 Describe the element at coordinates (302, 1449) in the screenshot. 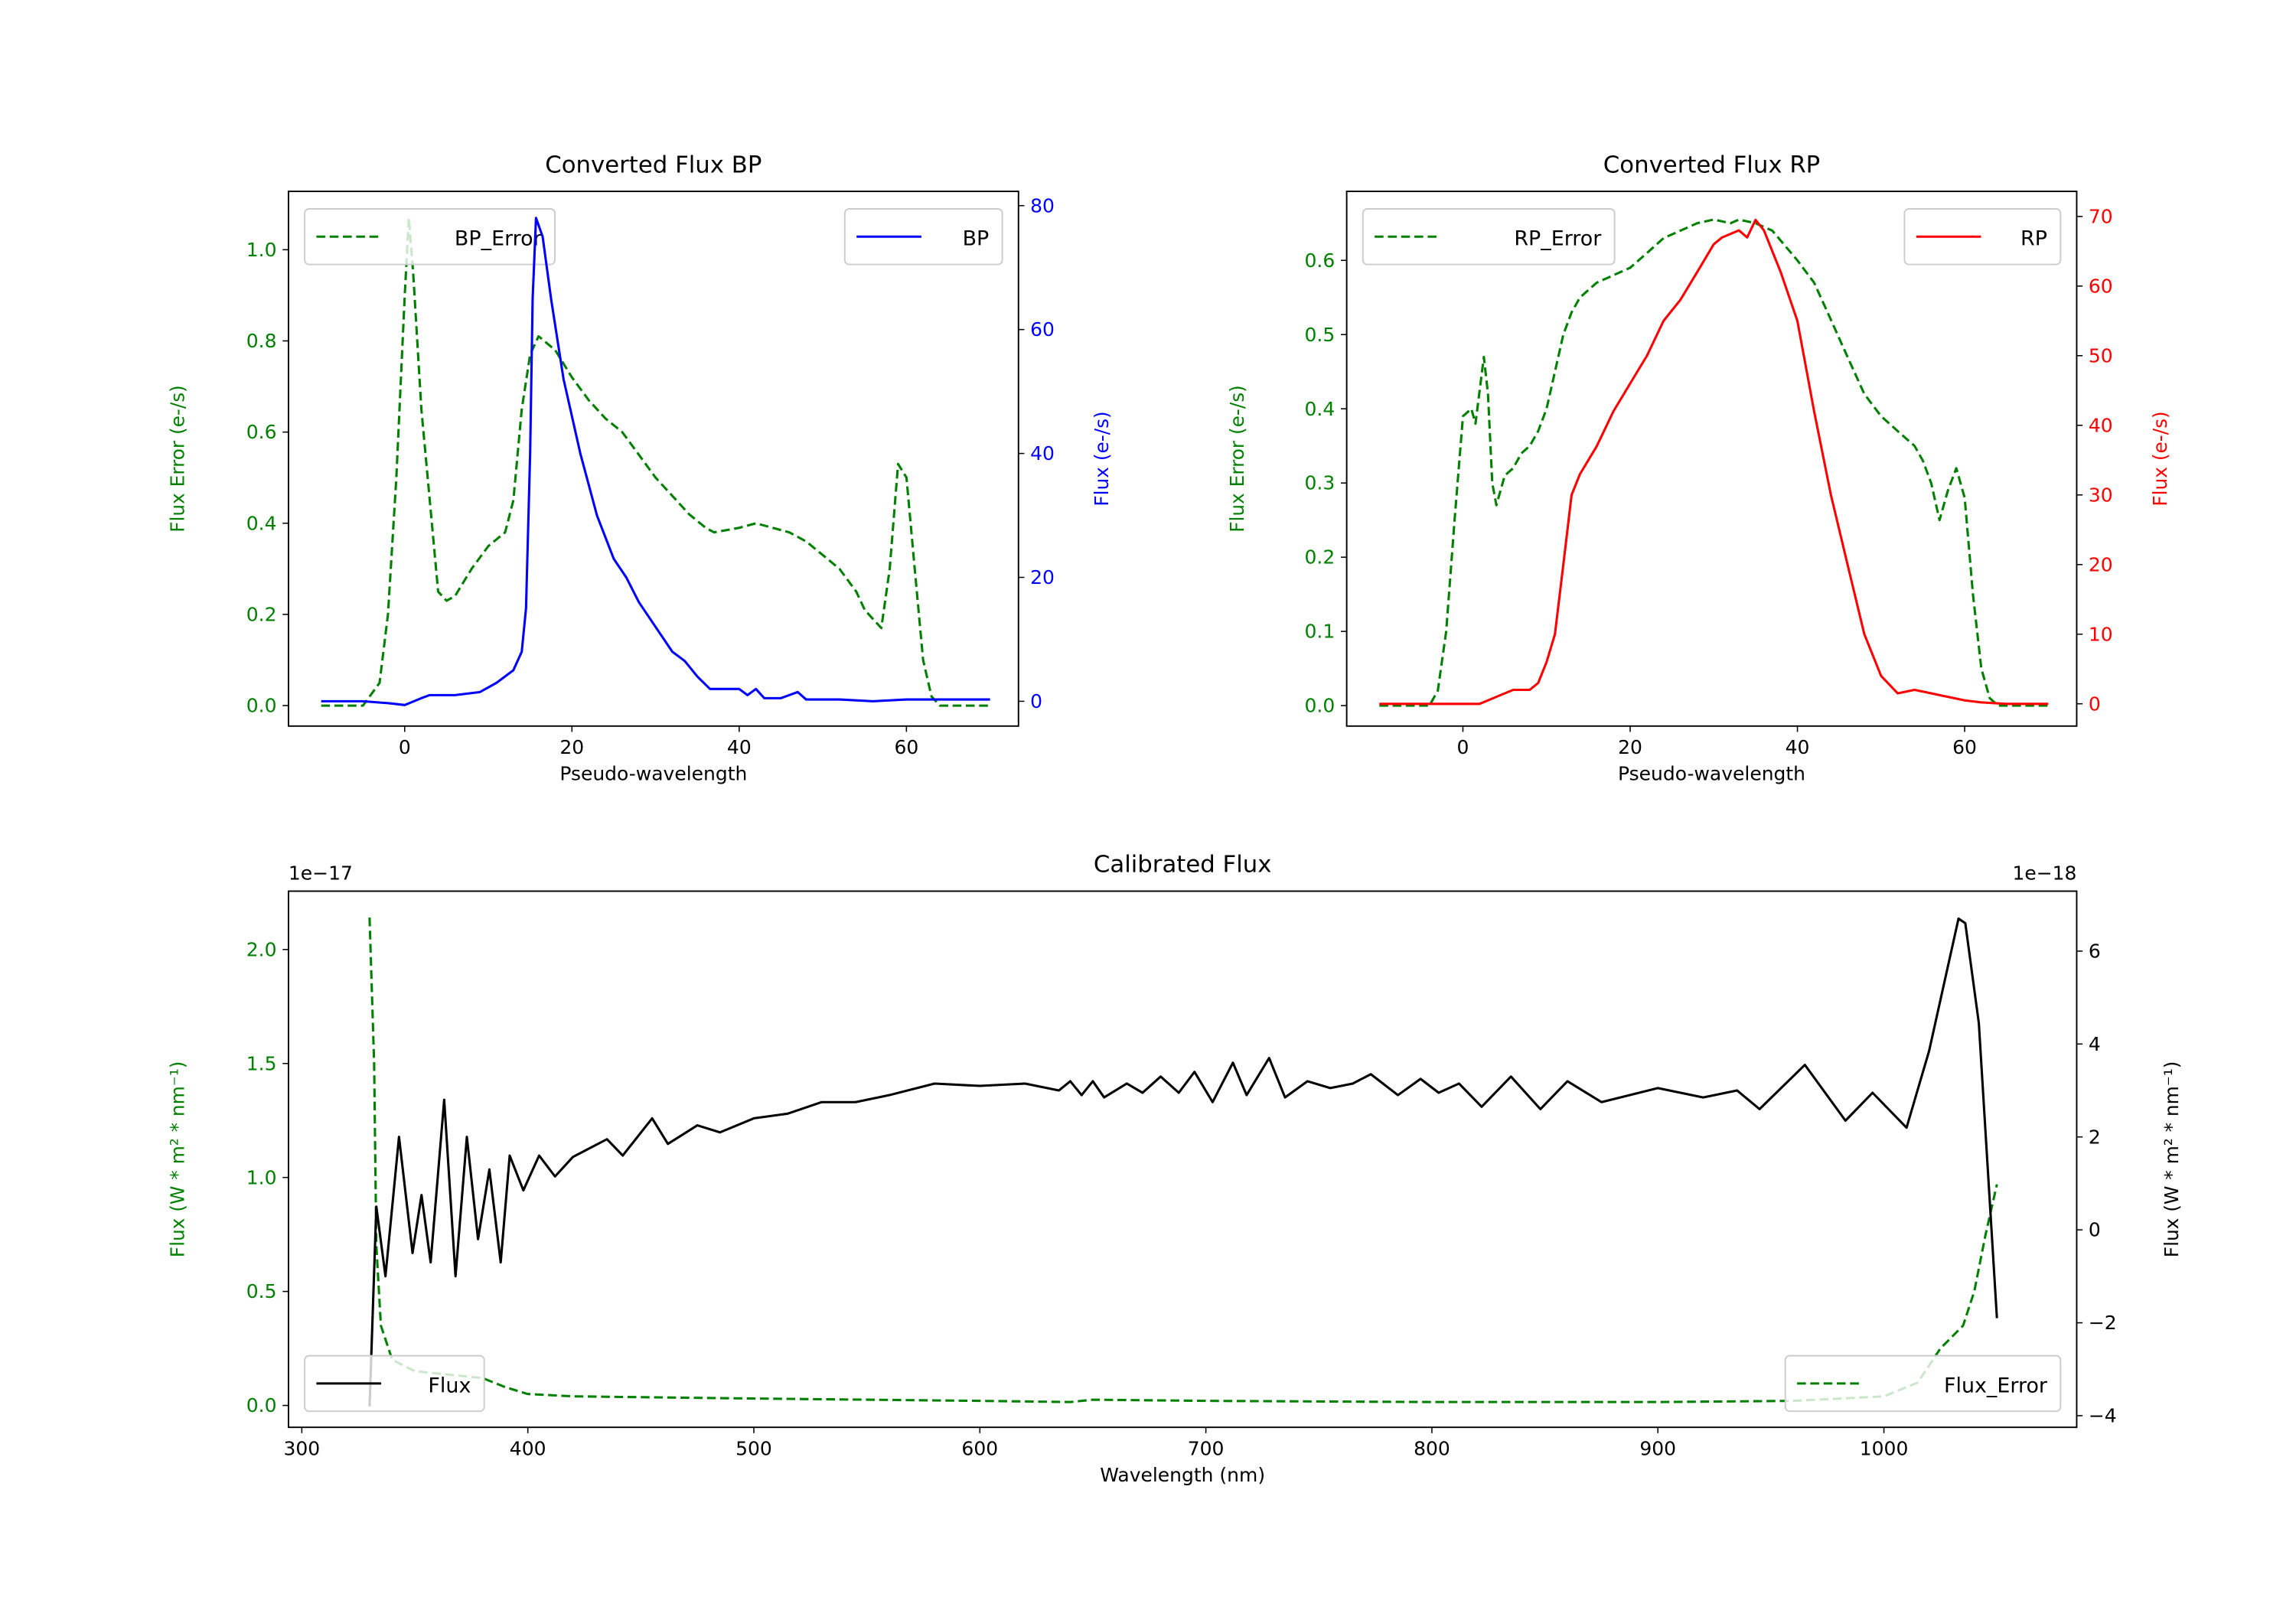

I see `x-tick-label: 300` at that location.